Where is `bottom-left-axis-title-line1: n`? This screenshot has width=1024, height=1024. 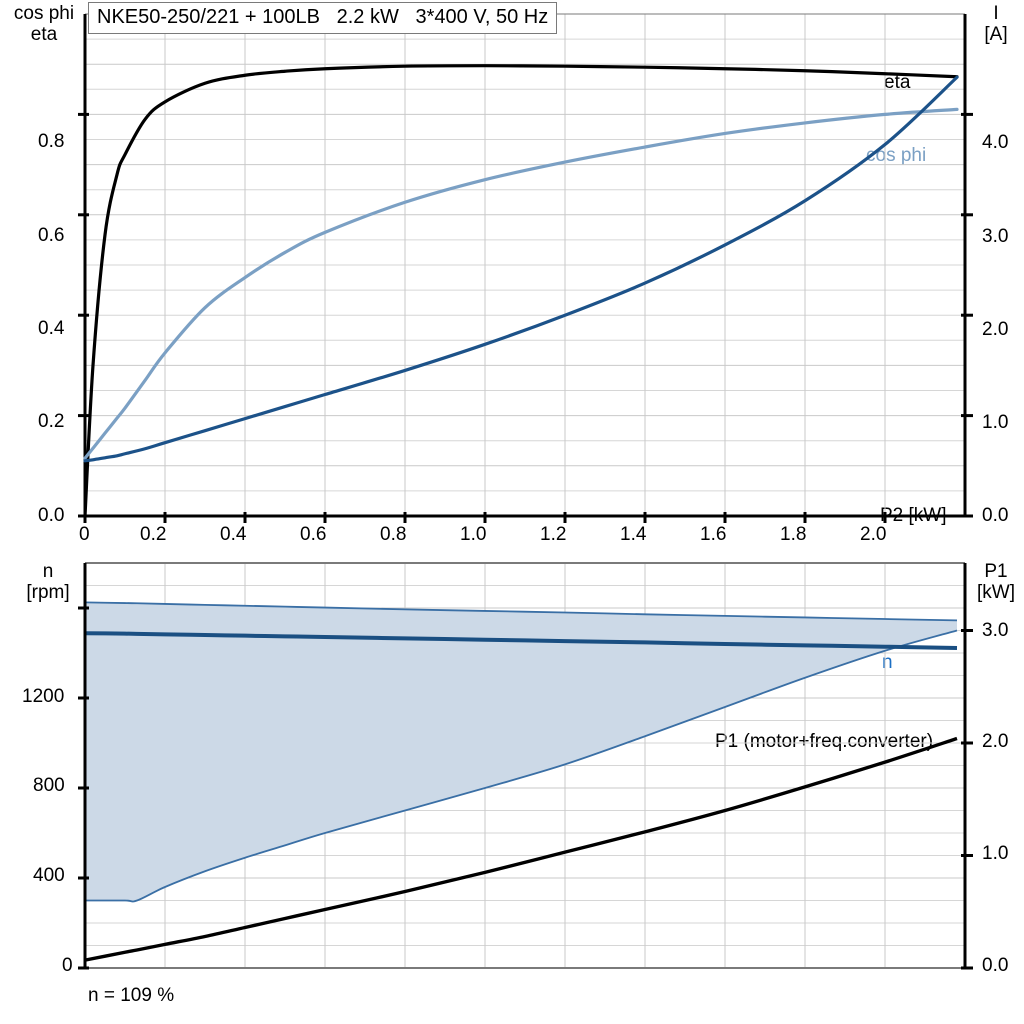 bottom-left-axis-title-line1: n is located at coordinates (48, 571).